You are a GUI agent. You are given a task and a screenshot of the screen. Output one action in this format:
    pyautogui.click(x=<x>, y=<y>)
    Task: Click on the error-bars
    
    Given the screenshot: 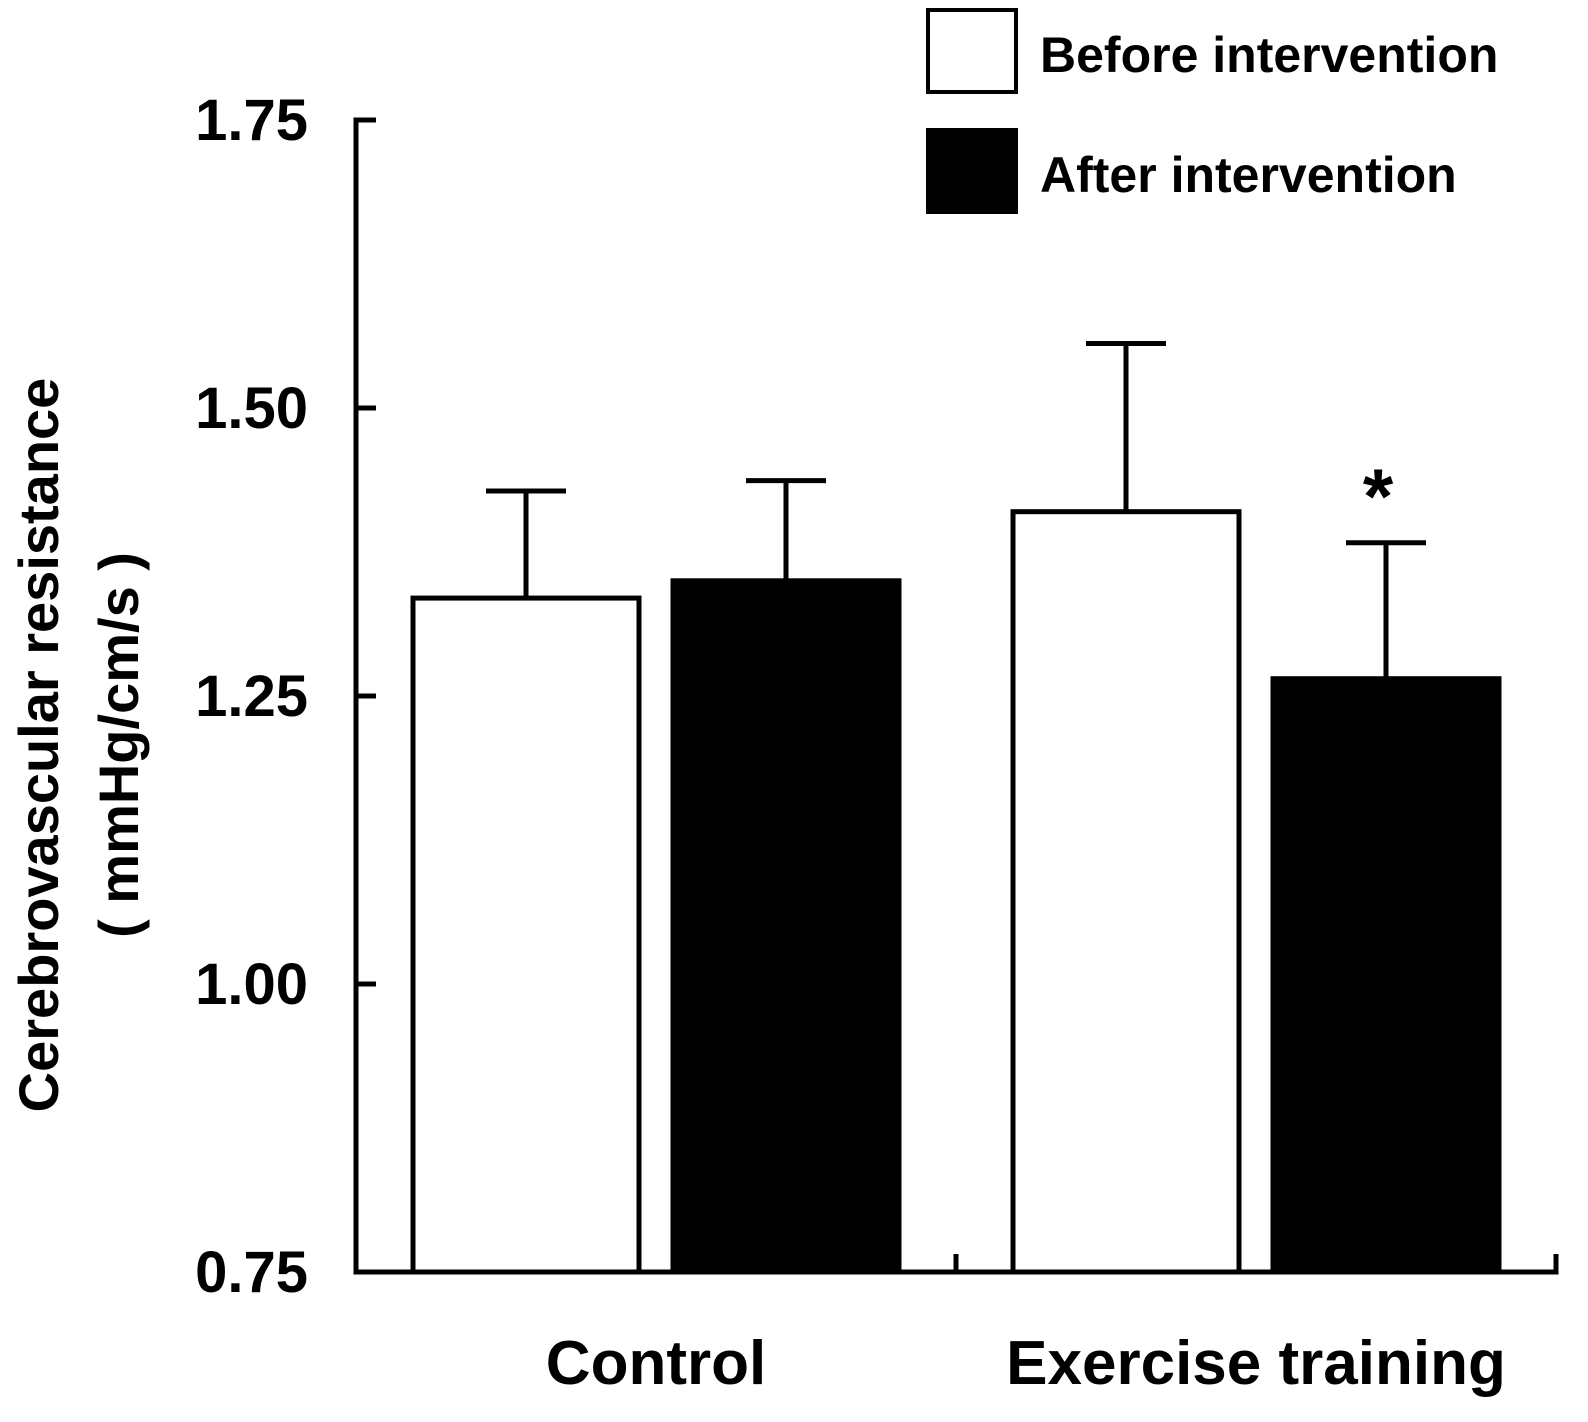 What is the action you would take?
    pyautogui.click(x=956, y=509)
    